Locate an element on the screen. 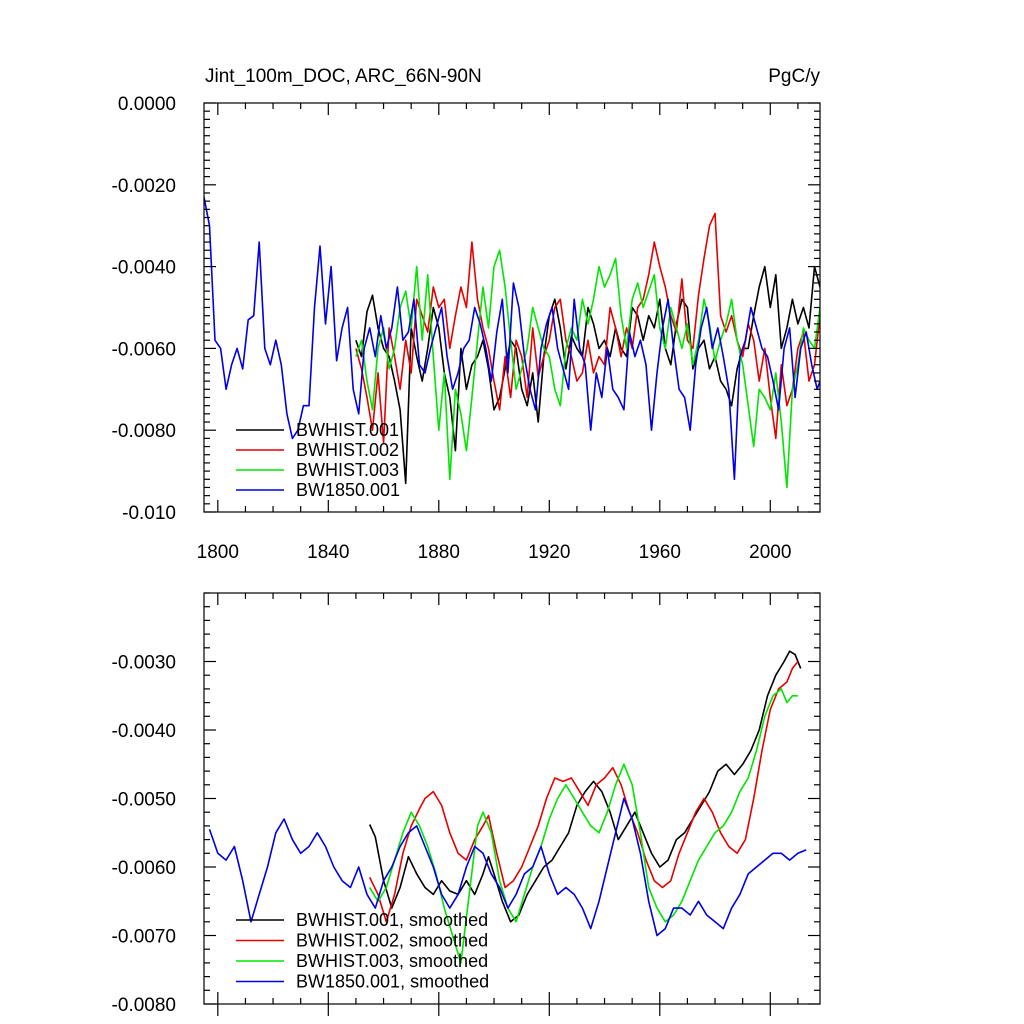  panel1-legend-label: BWHIST.003 is located at coordinates (347, 470).